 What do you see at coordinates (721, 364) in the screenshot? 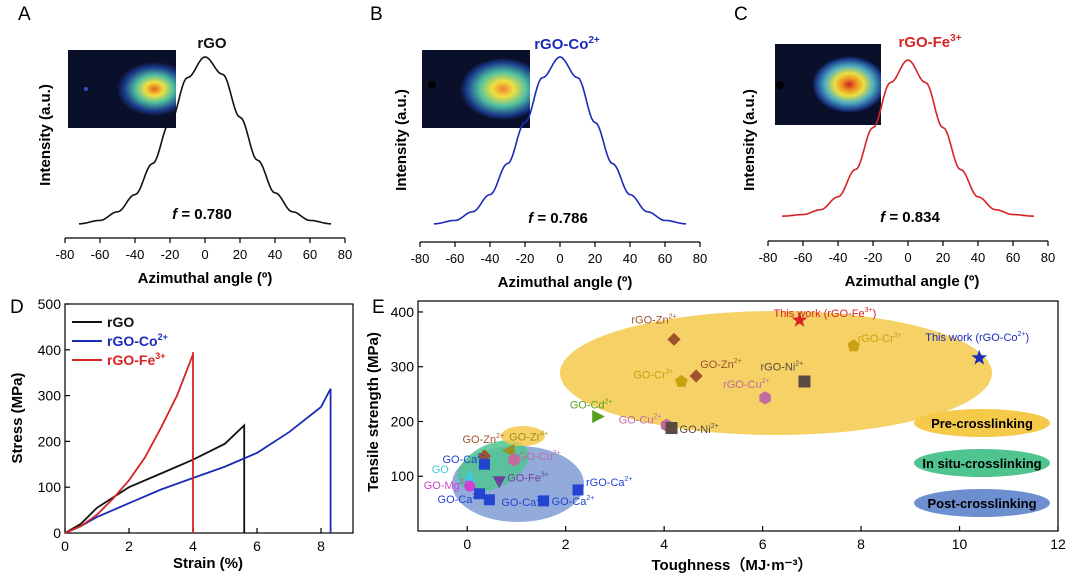
I see `data-point-label-3: GO-Zn2+` at bounding box center [721, 364].